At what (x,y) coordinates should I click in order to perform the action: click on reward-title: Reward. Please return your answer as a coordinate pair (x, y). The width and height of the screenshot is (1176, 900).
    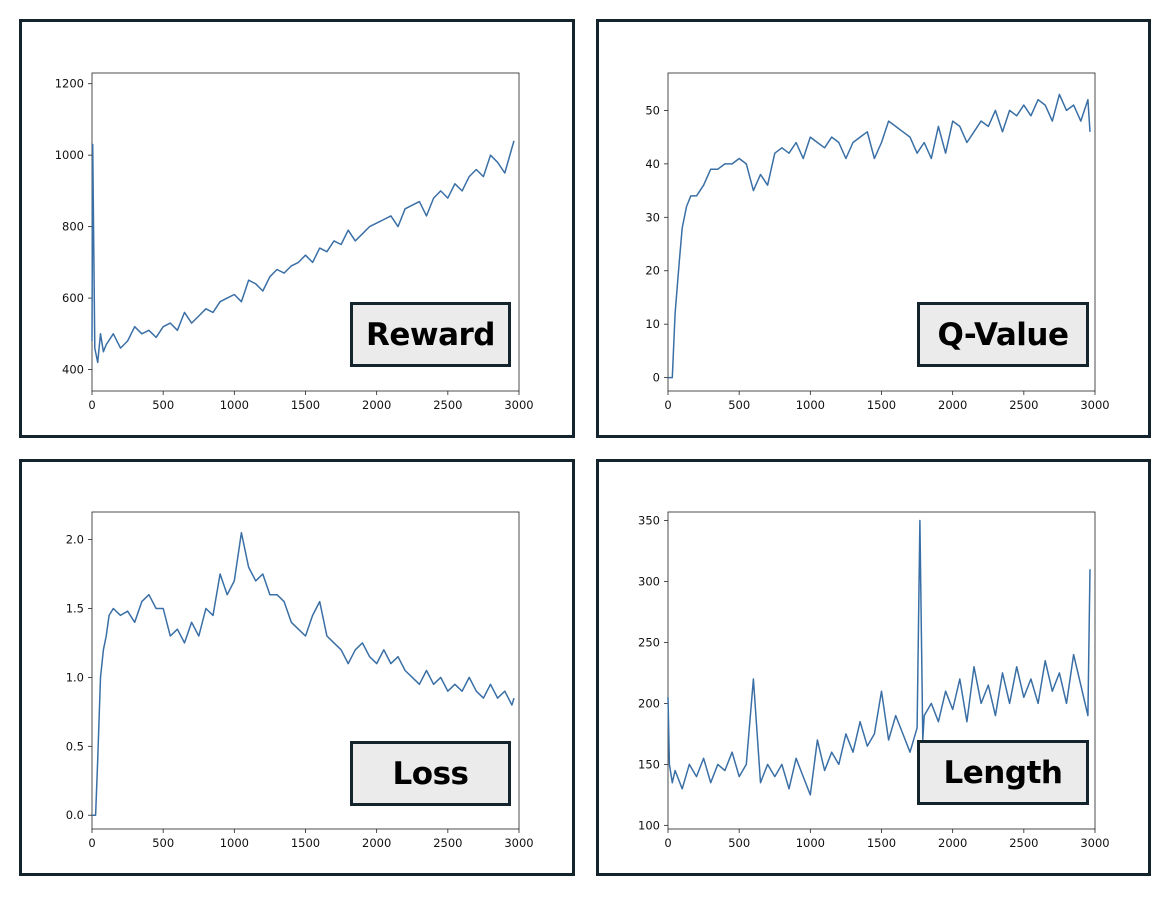
    Looking at the image, I should click on (430, 334).